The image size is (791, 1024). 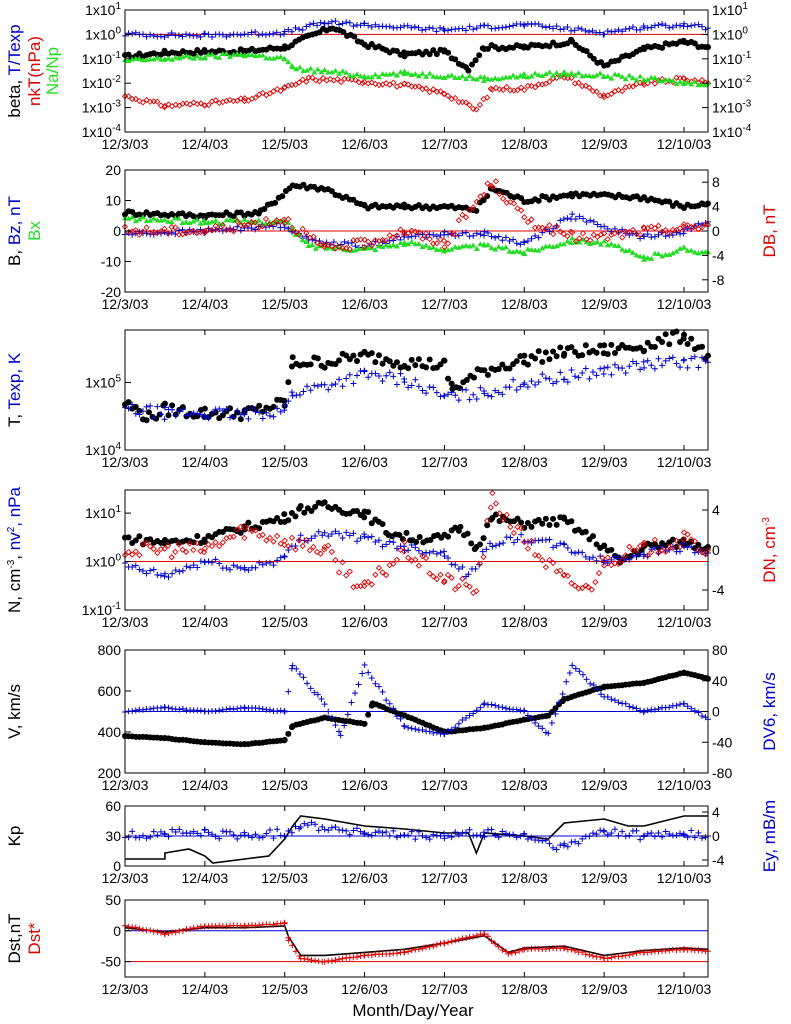 What do you see at coordinates (14, 49) in the screenshot?
I see `axis-label-part: T/Texp` at bounding box center [14, 49].